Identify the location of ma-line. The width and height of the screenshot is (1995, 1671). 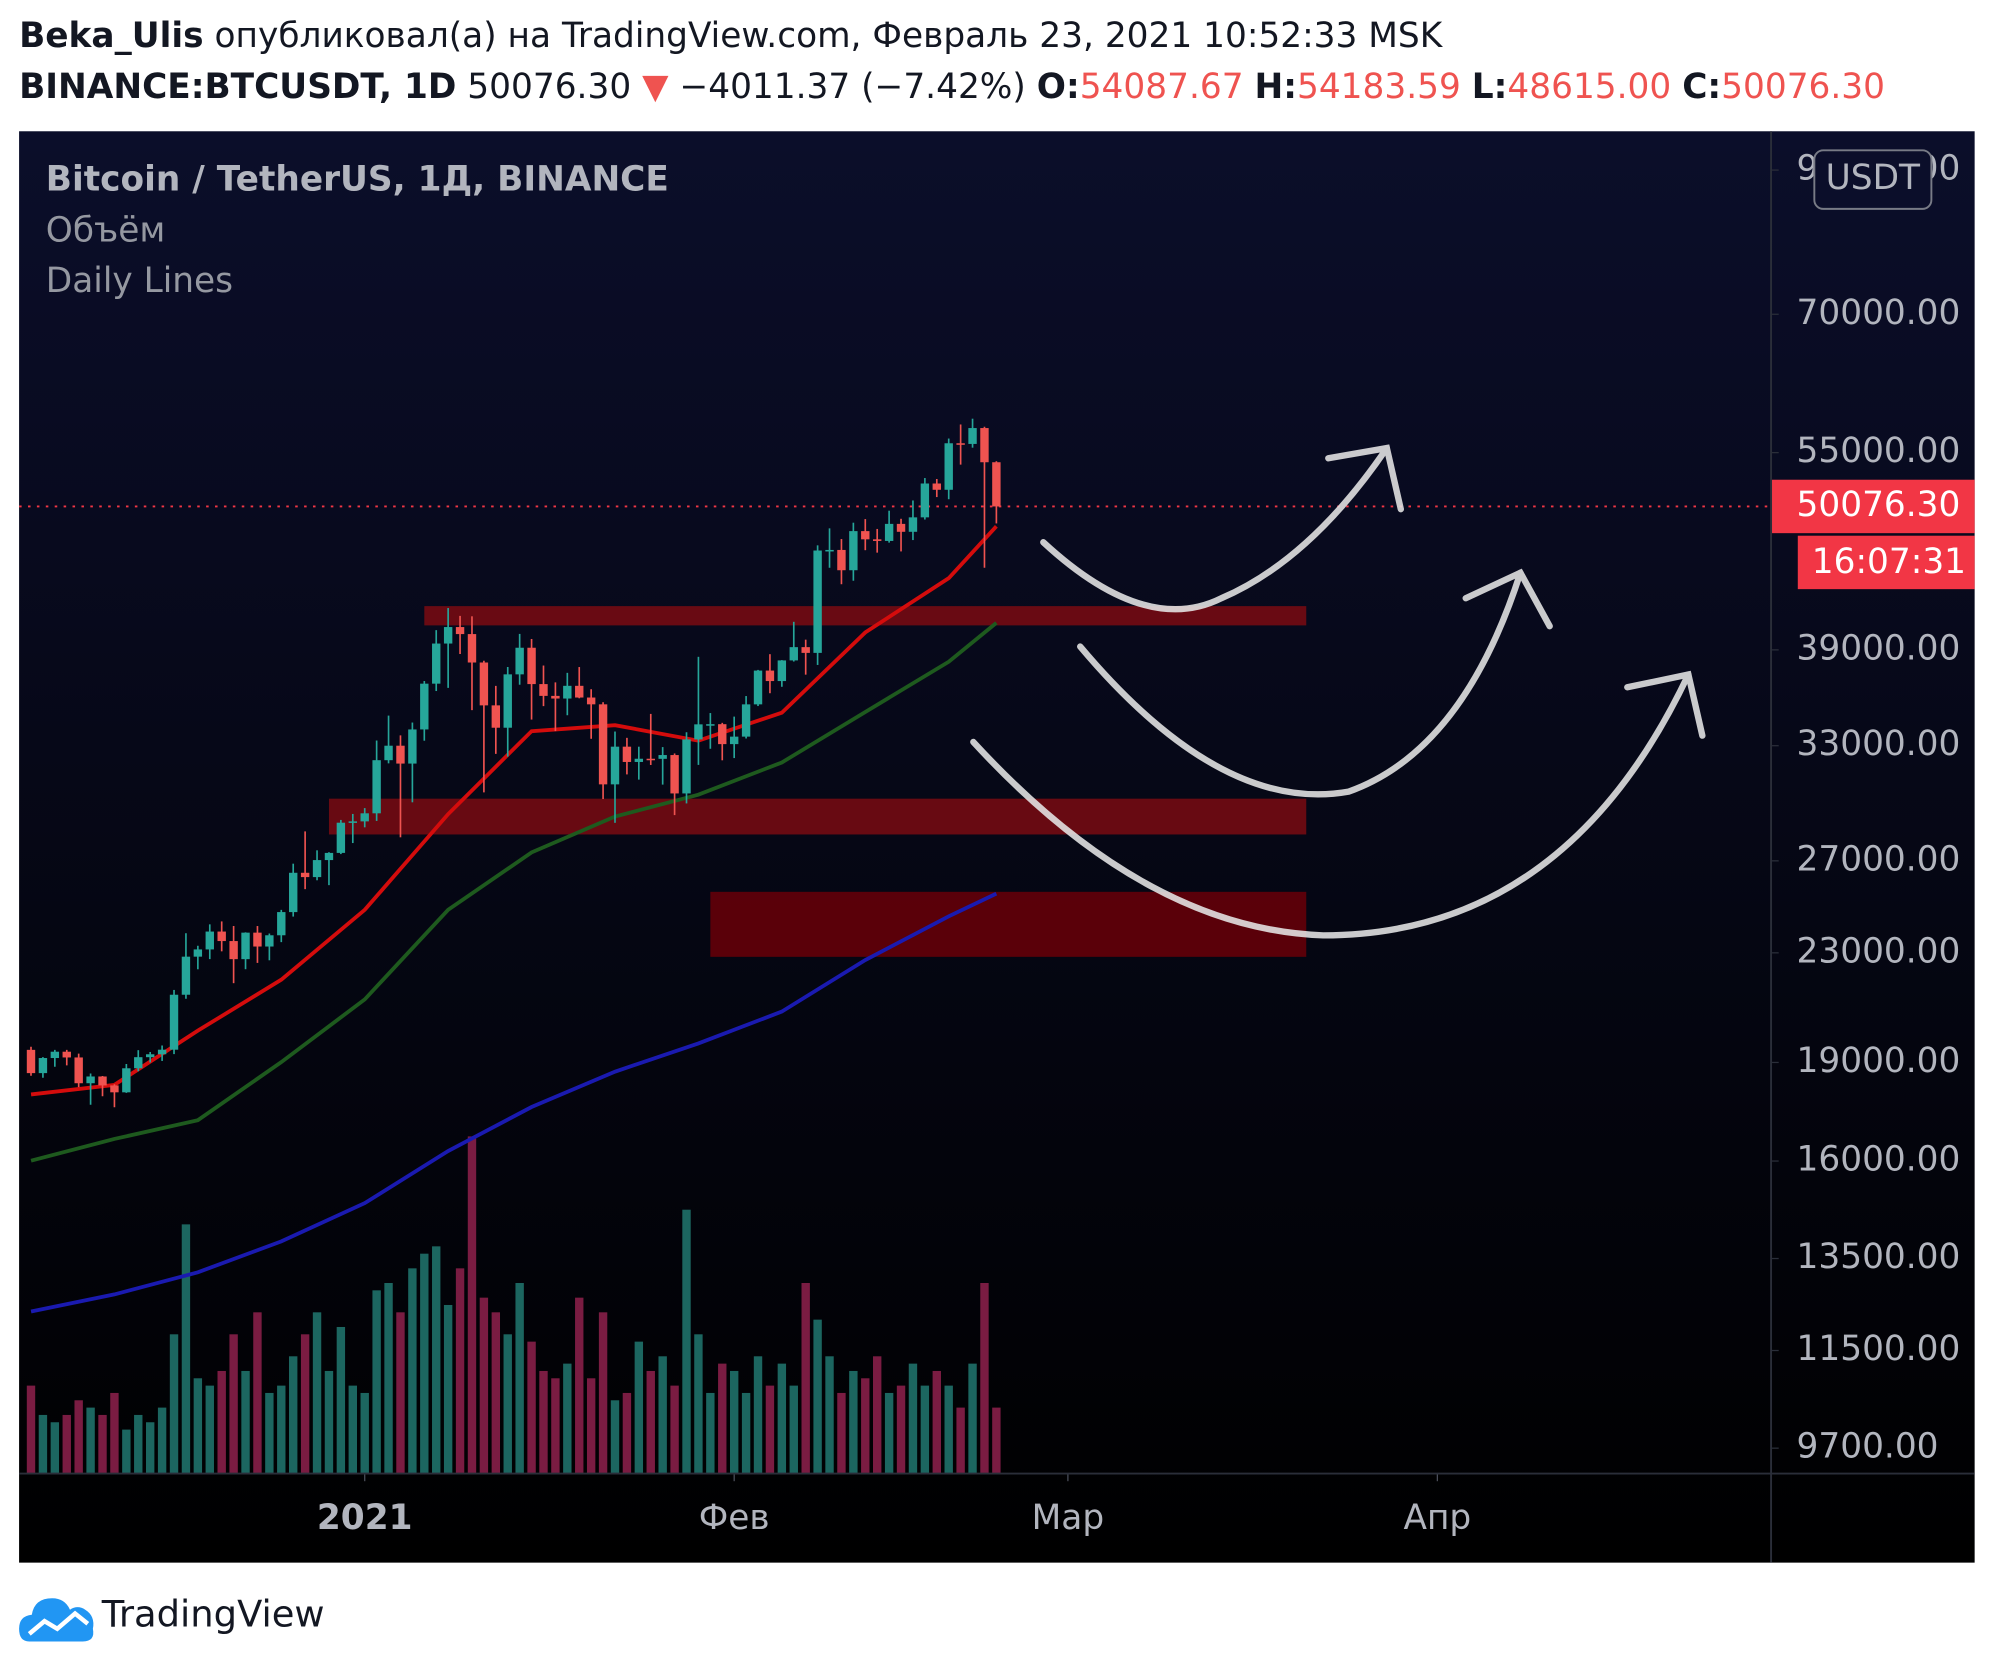
(514, 1102).